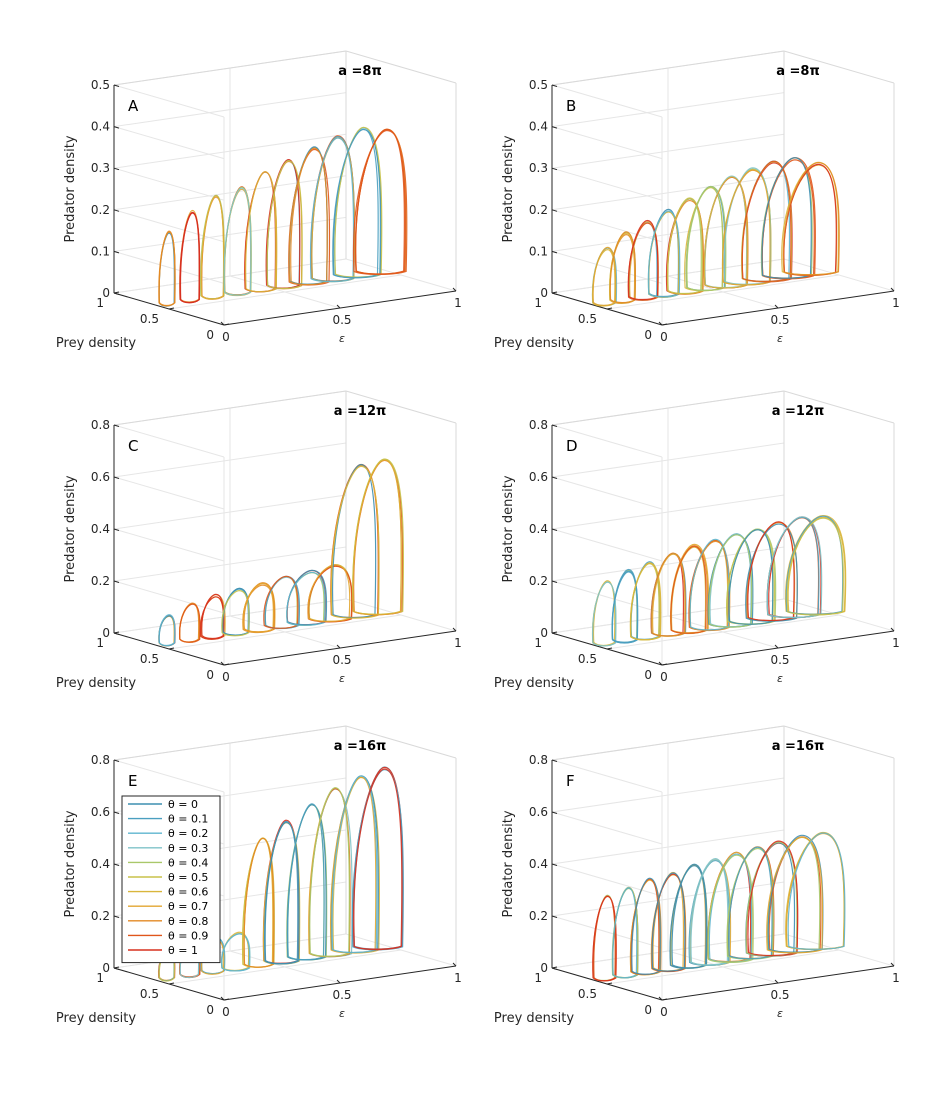  What do you see at coordinates (798, 411) in the screenshot?
I see `panel-title: a =12π` at bounding box center [798, 411].